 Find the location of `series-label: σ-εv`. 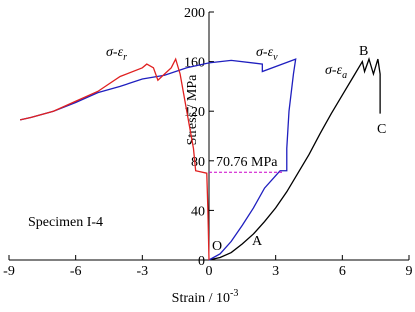

series-label: σ-εv is located at coordinates (267, 54).